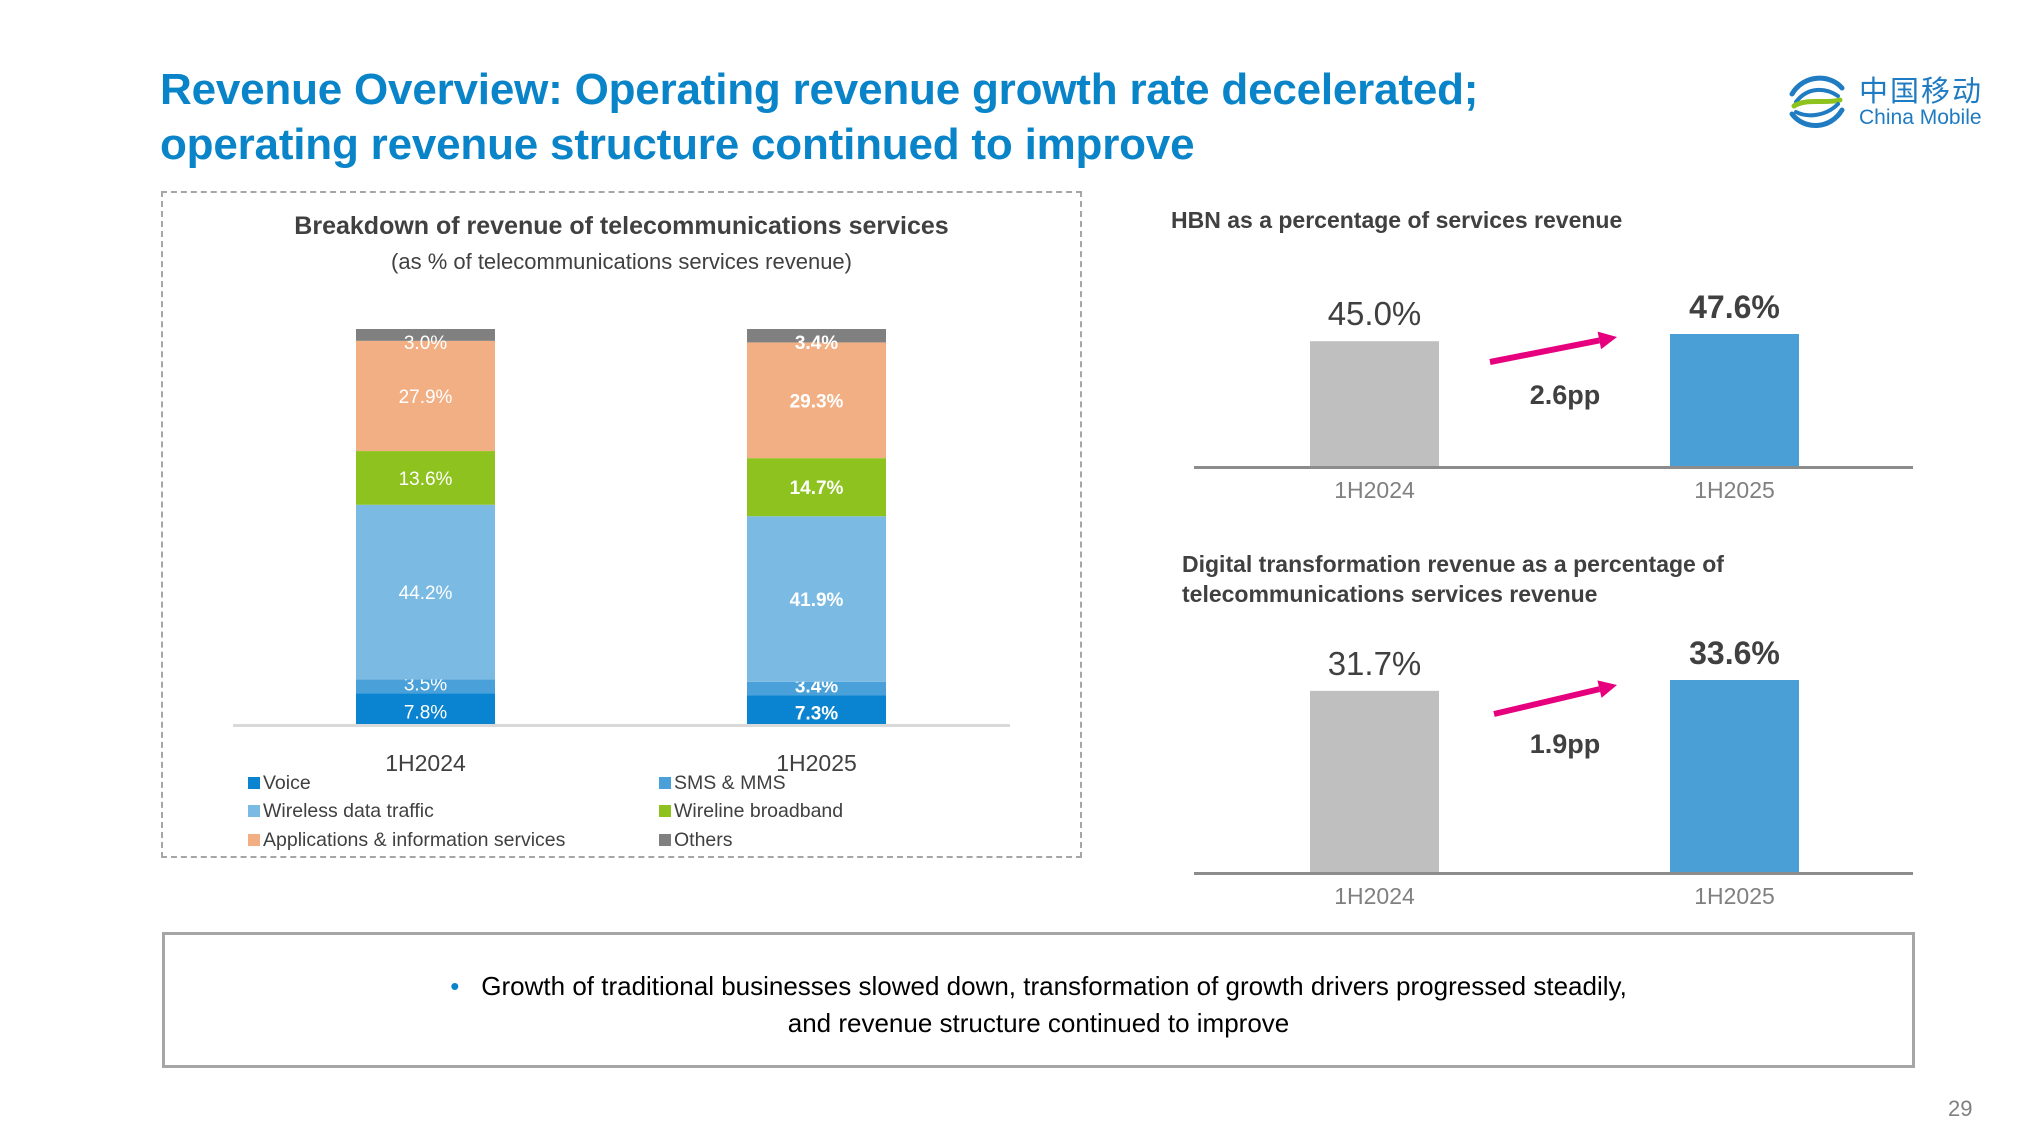 This screenshot has height=1146, width=2038. What do you see at coordinates (1375, 663) in the screenshot?
I see `dt-value-label-1H2024: 31.7%` at bounding box center [1375, 663].